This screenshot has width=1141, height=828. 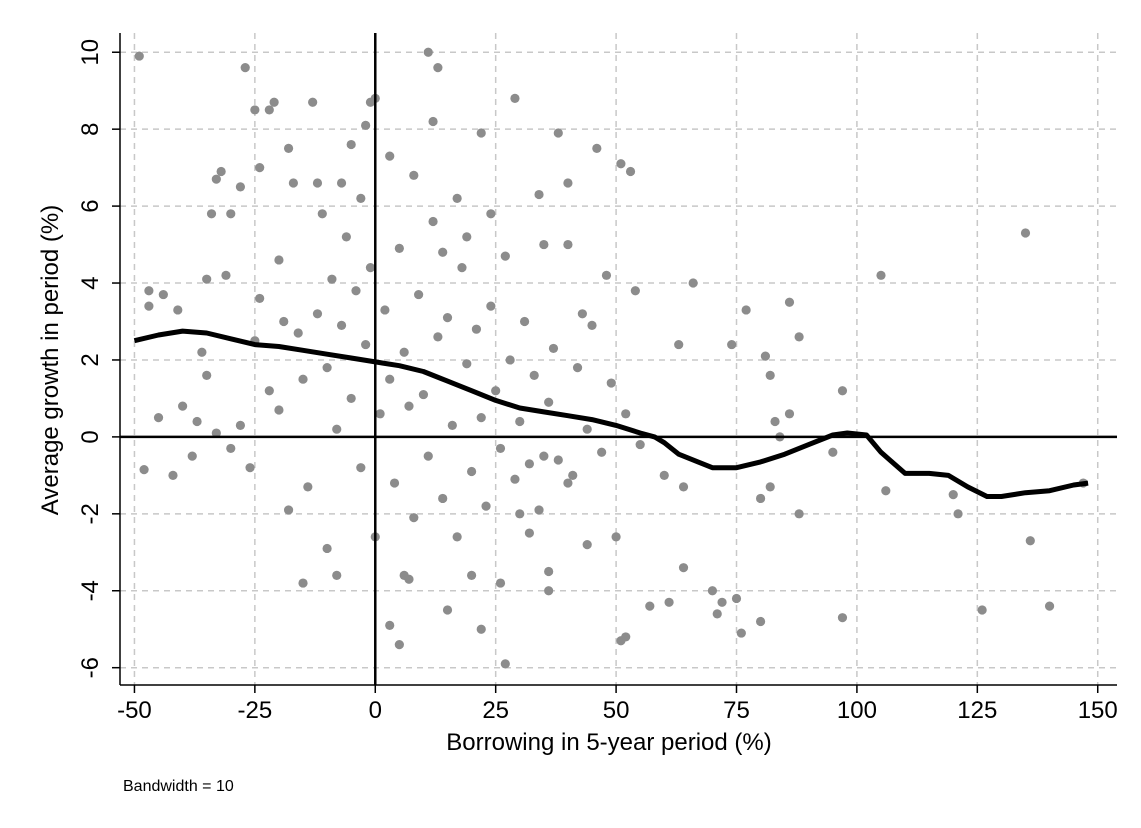 I want to click on y-tick-label: -2, so click(x=90, y=513).